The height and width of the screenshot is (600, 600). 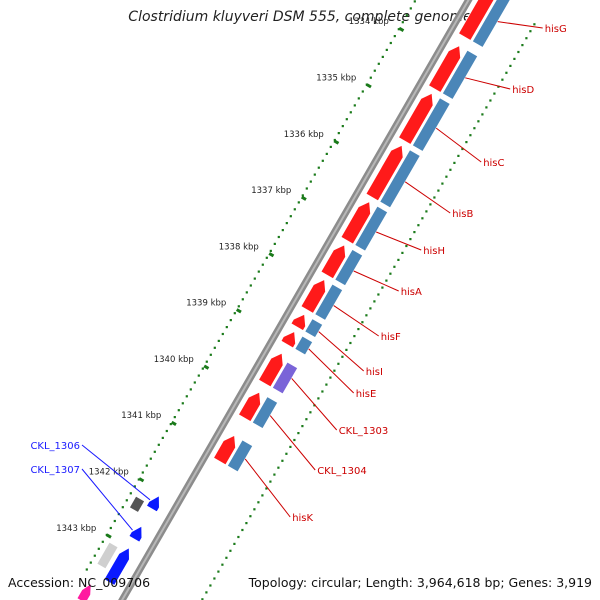 What do you see at coordinates (206, 304) in the screenshot?
I see `scale-tick-label: 1339 kbp` at bounding box center [206, 304].